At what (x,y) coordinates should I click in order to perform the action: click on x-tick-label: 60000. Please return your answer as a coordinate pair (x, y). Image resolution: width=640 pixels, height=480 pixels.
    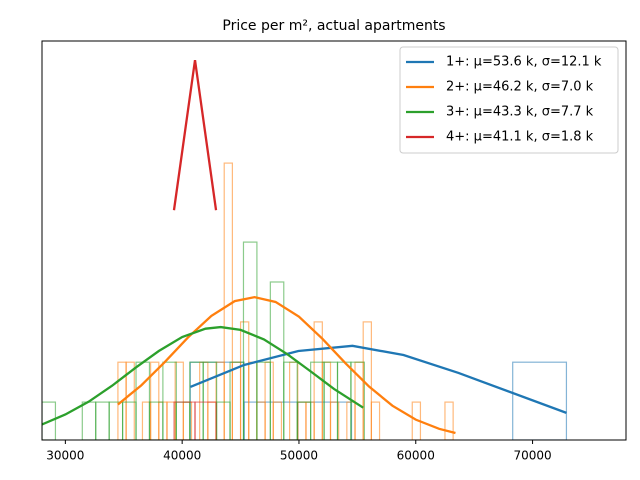
    Looking at the image, I should click on (416, 456).